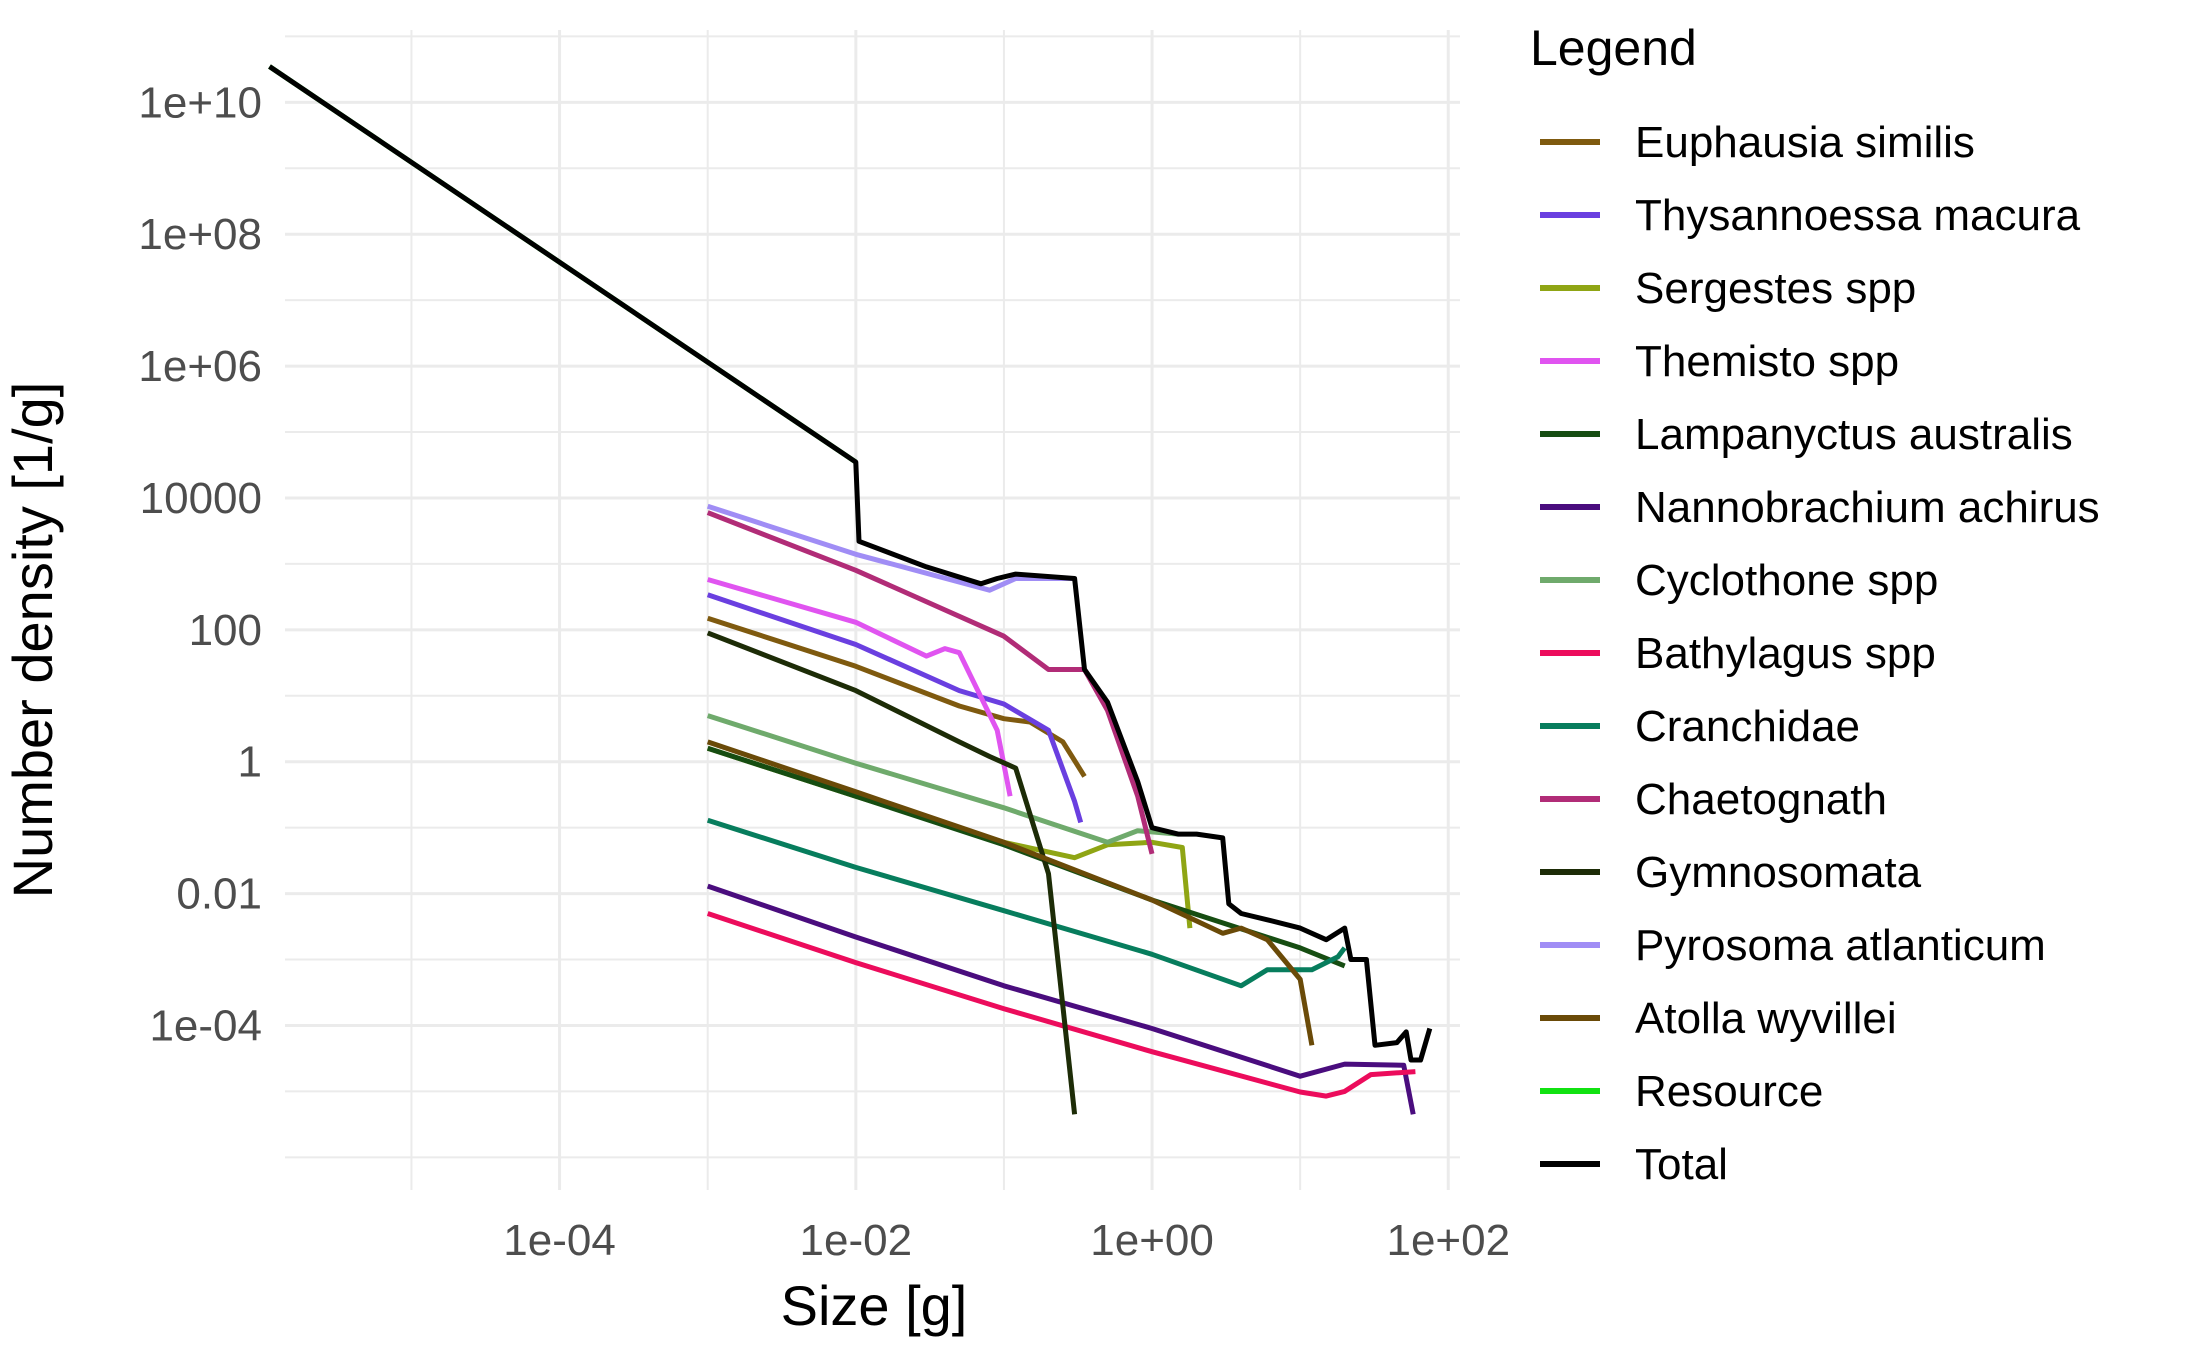  I want to click on x-tick-label: 1e-04, so click(559, 1240).